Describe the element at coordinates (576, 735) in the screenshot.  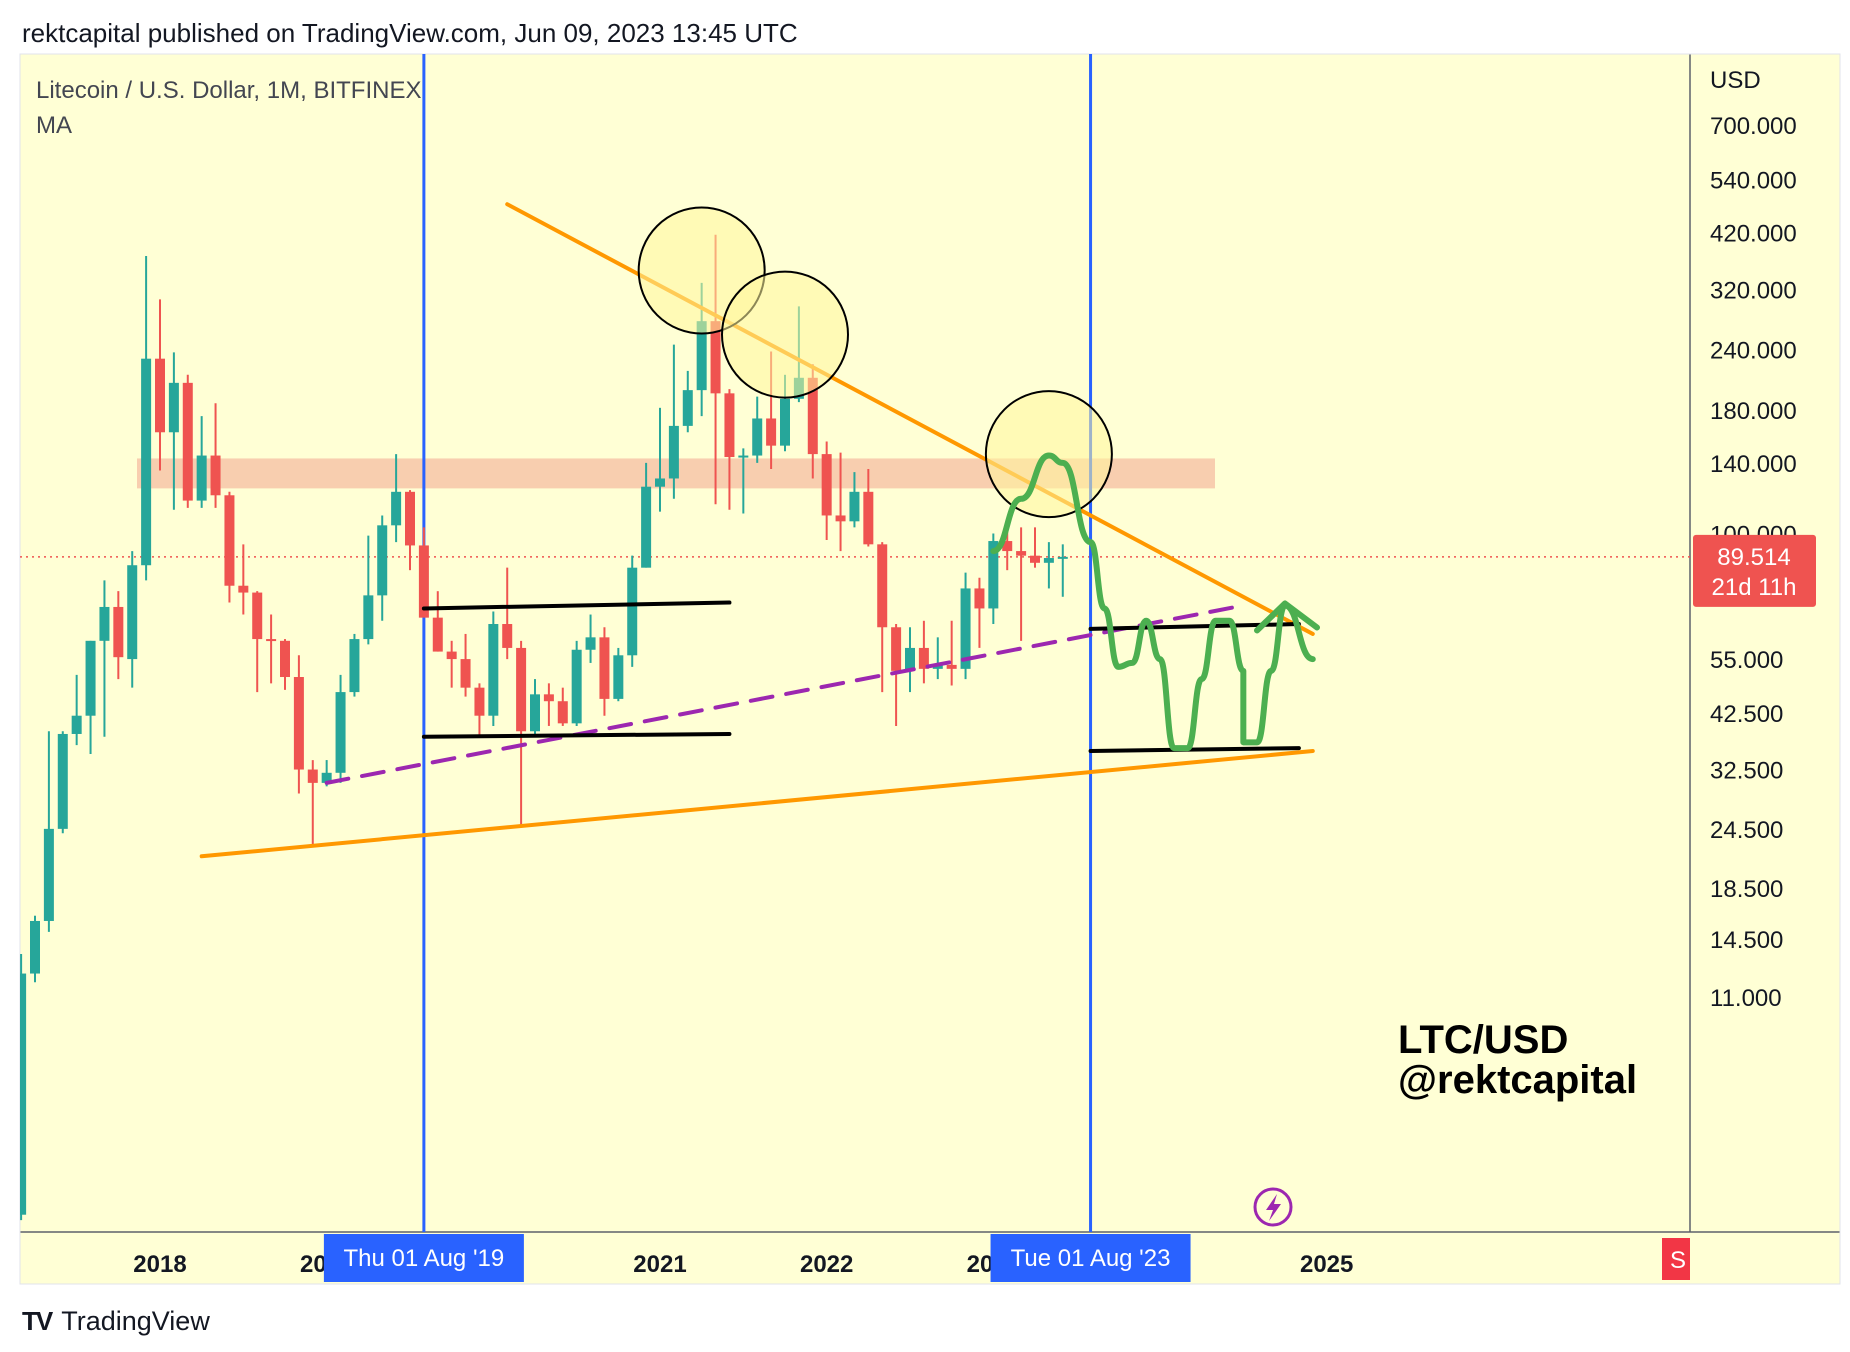
I see `range-bottom-line` at that location.